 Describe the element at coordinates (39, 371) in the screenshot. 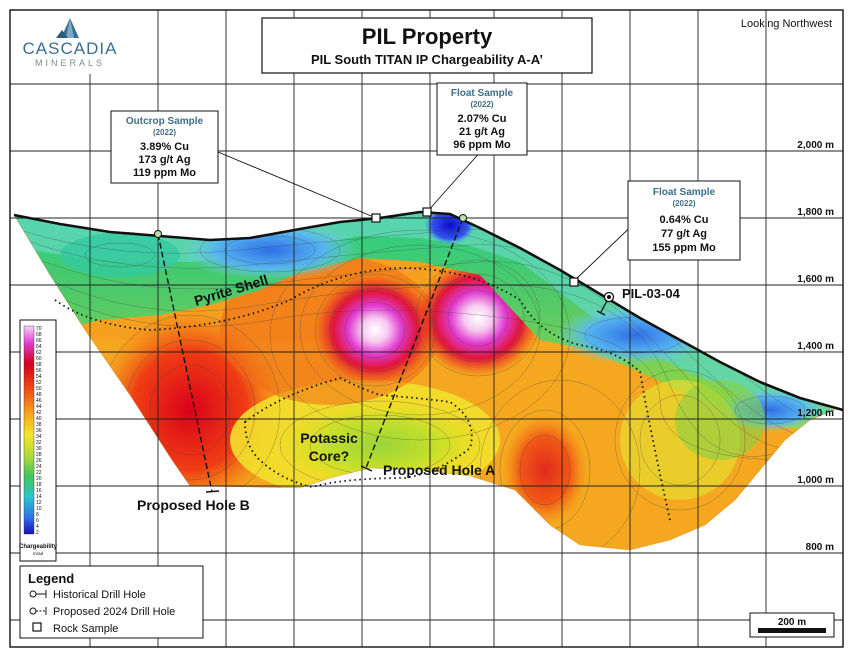

I see `colorbar-tick-label: 56` at that location.